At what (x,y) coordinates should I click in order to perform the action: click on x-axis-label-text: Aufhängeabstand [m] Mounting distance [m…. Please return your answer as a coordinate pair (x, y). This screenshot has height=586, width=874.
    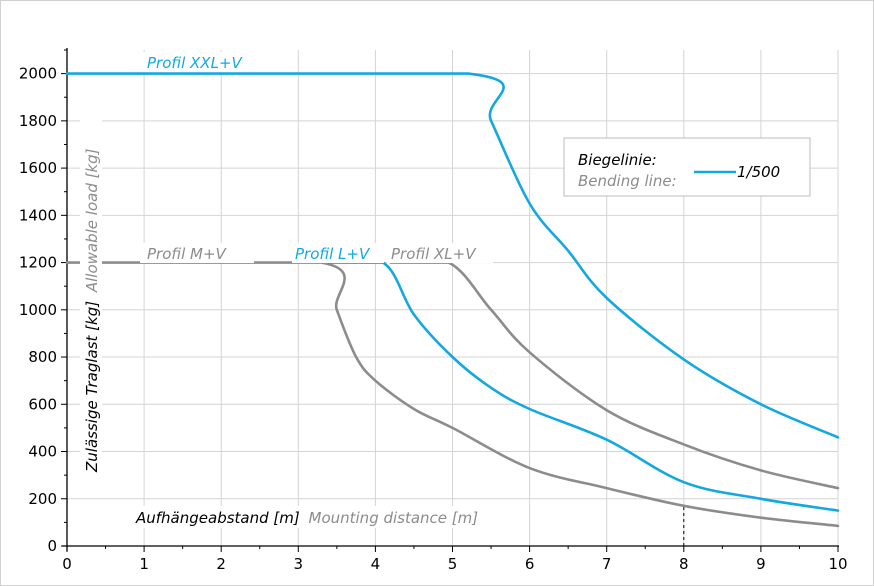
    Looking at the image, I should click on (306, 518).